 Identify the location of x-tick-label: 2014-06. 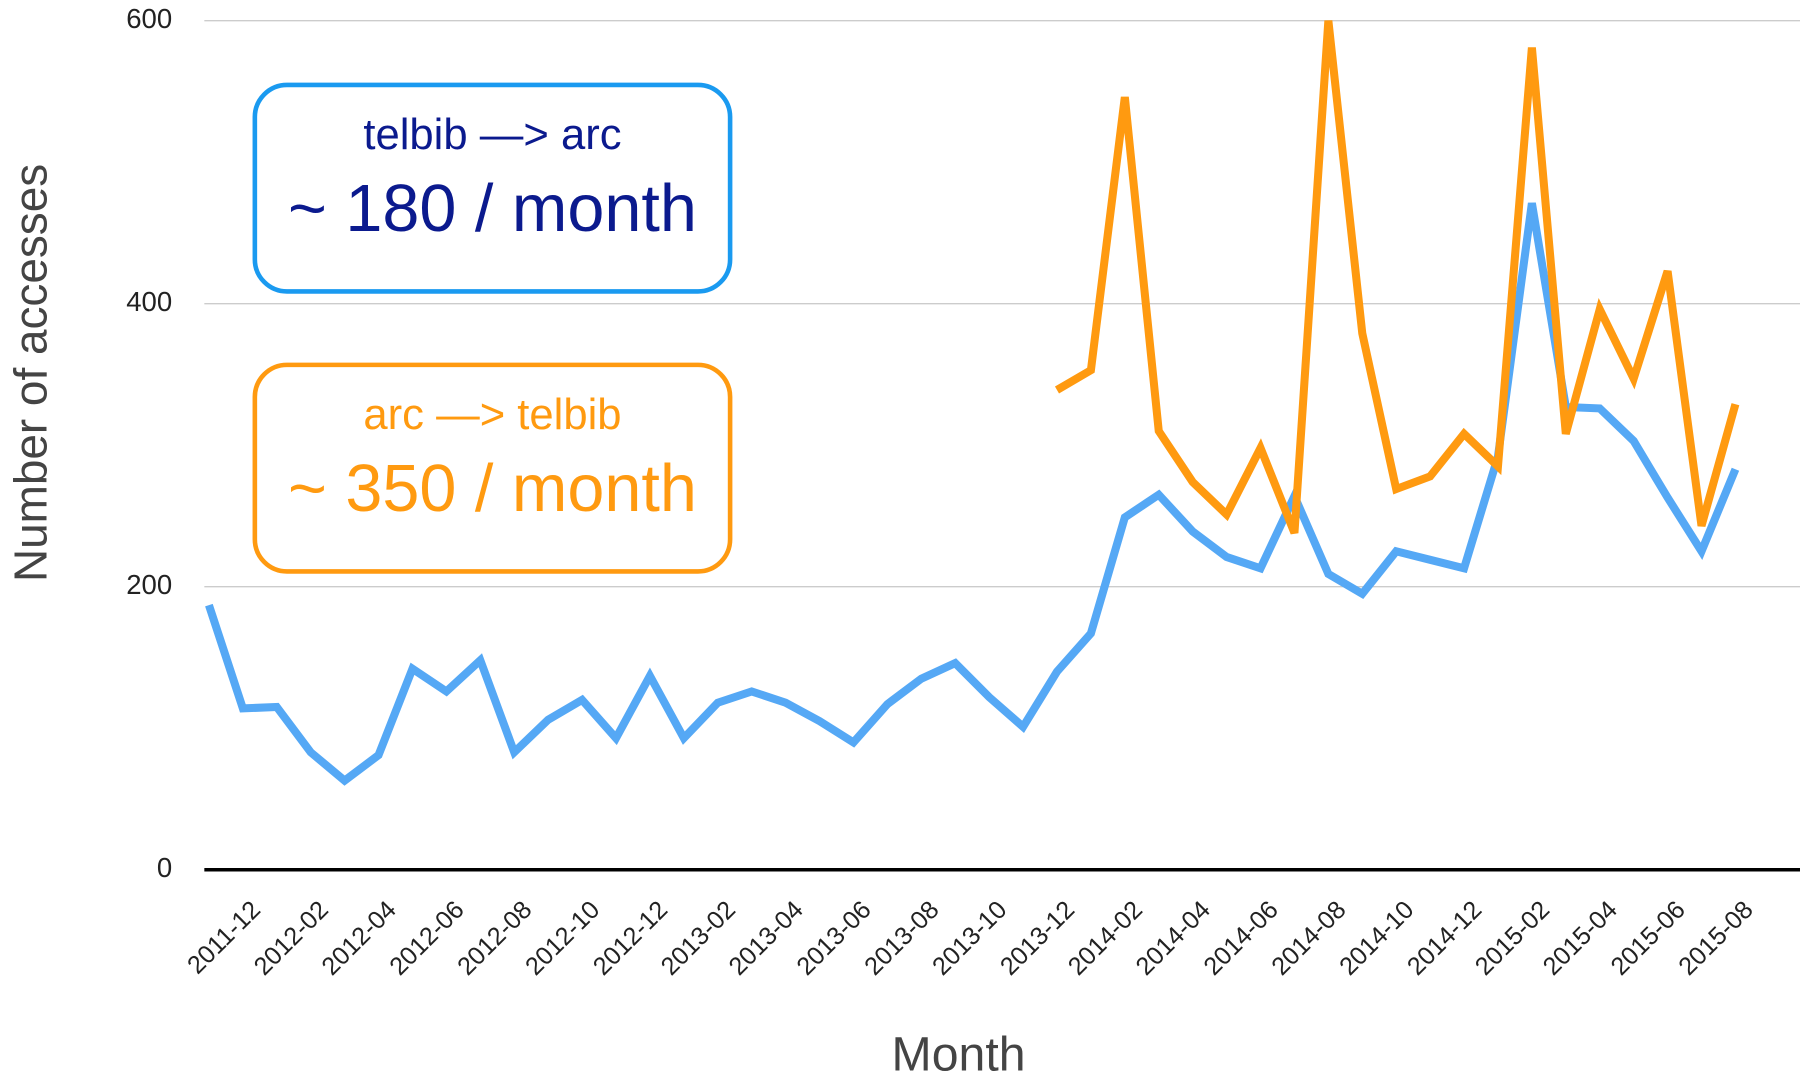
(1240, 938).